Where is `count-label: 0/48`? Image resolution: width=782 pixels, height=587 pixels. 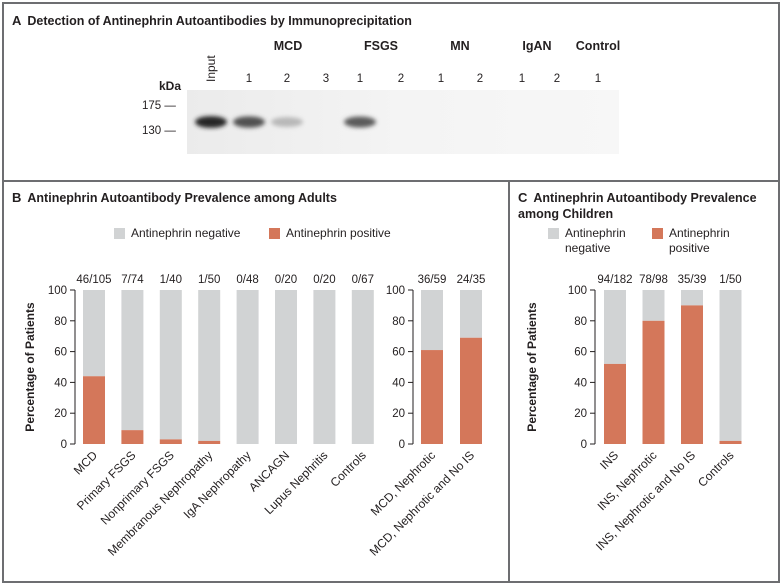
count-label: 0/48 is located at coordinates (247, 280).